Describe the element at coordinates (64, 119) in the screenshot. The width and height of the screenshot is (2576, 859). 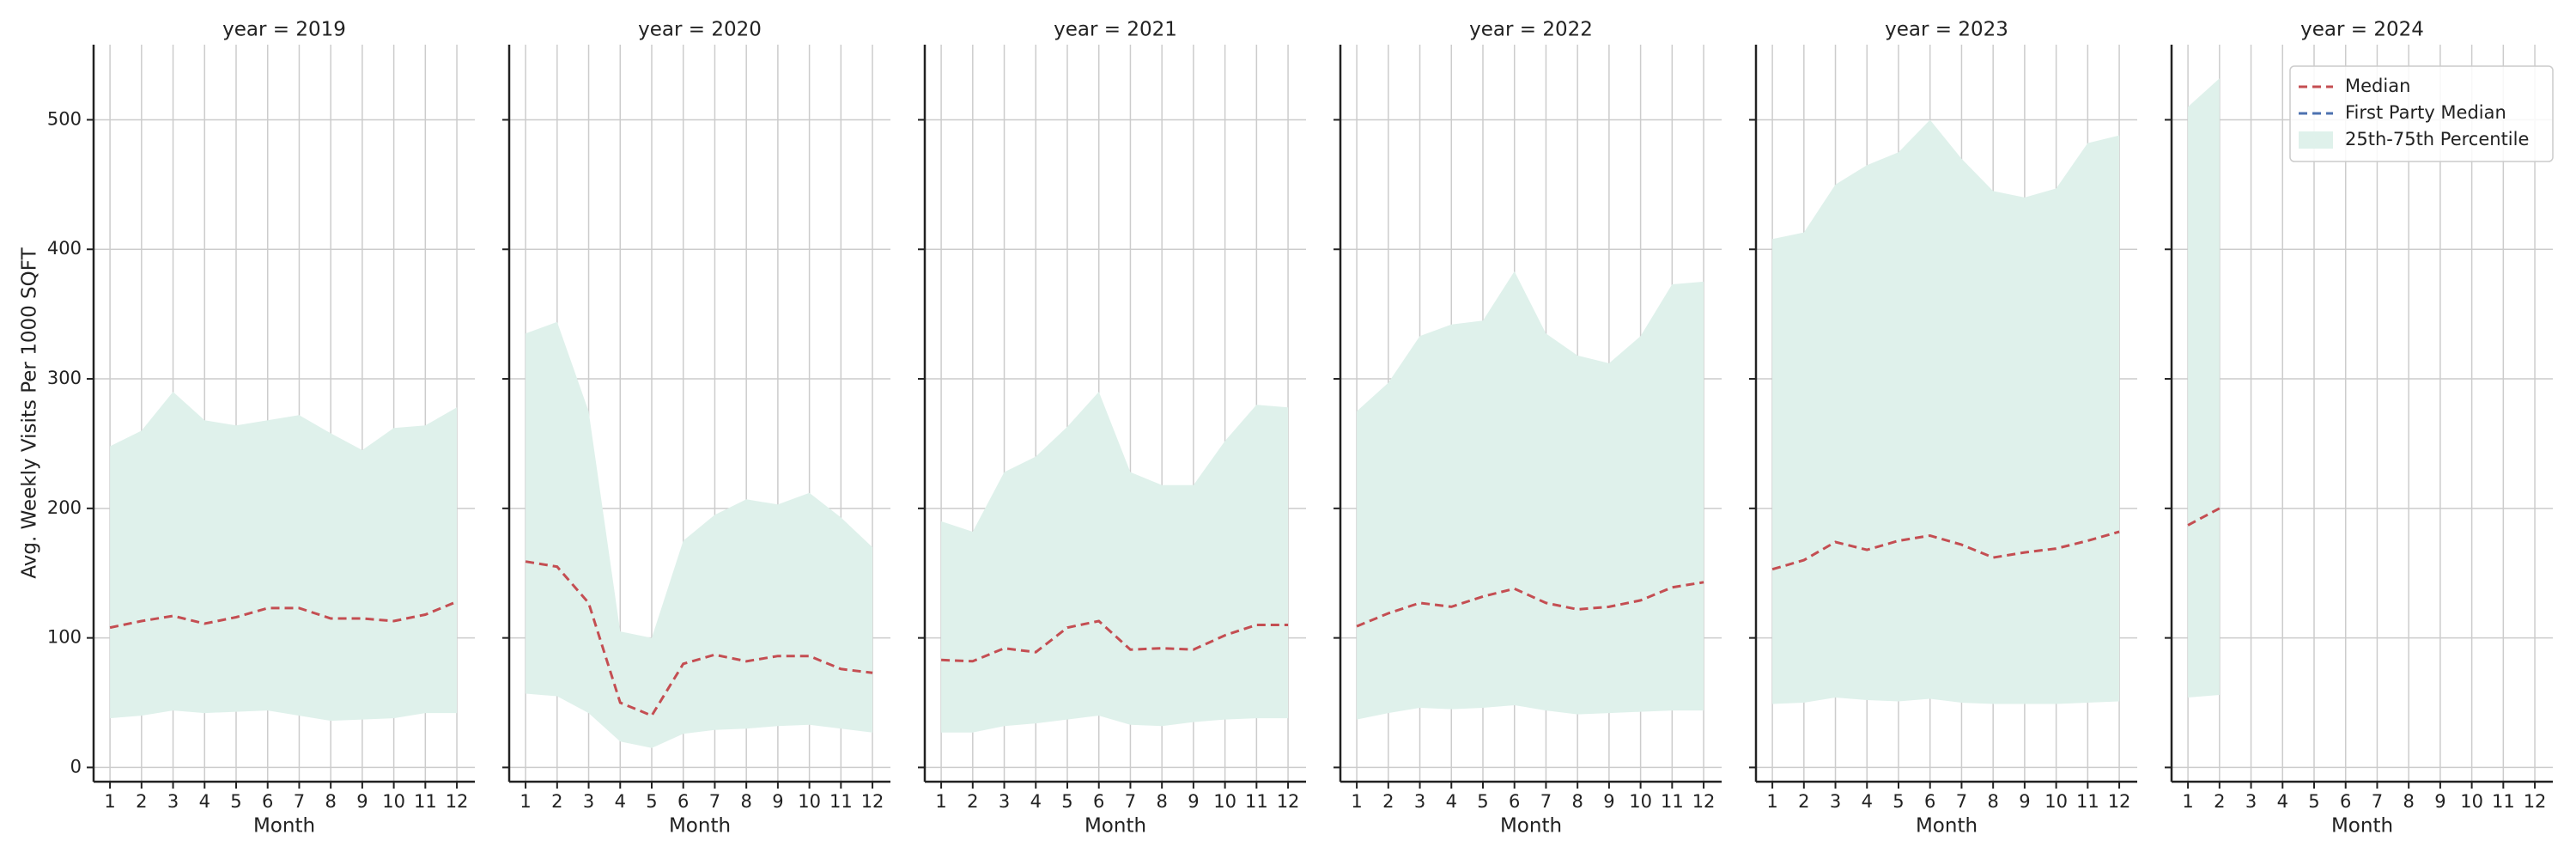
I see `y-tick-label: 500` at that location.